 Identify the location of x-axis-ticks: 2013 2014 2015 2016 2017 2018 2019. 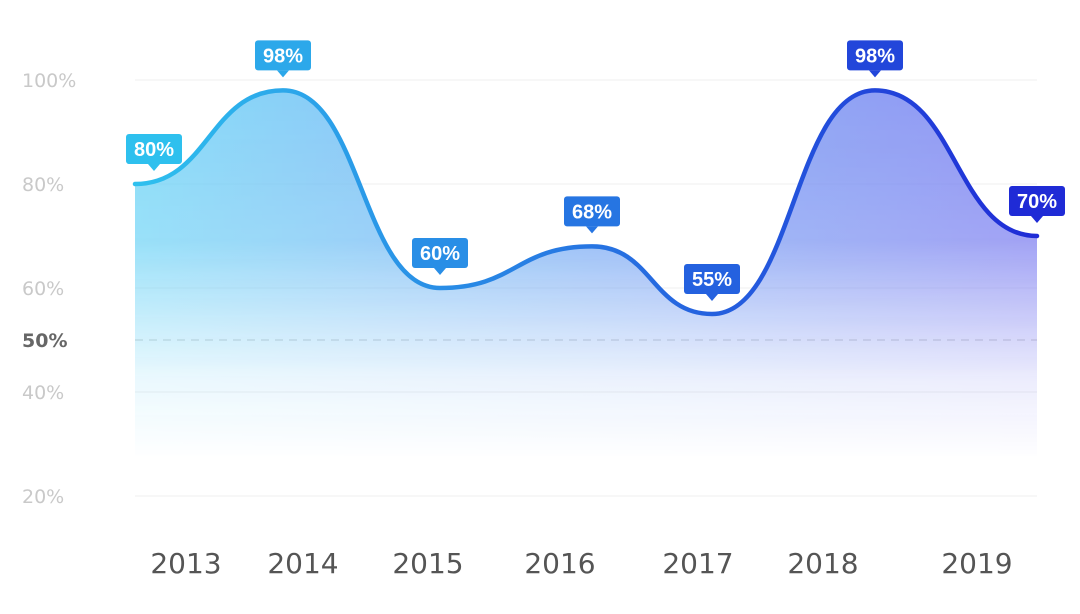
(581, 563).